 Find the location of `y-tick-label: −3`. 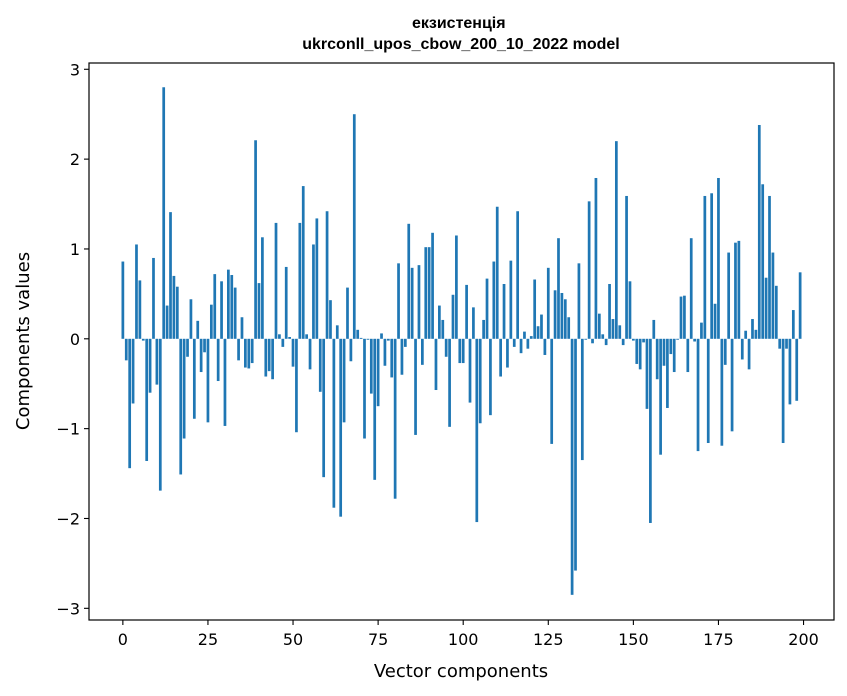

y-tick-label: −3 is located at coordinates (68, 608).